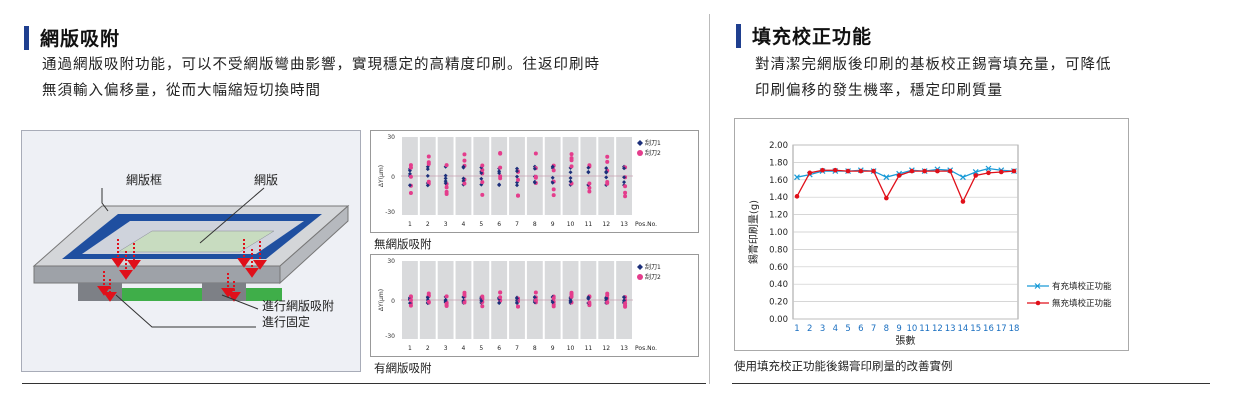 This screenshot has height=411, width=1236. I want to click on x-tick-label: 16, so click(988, 329).